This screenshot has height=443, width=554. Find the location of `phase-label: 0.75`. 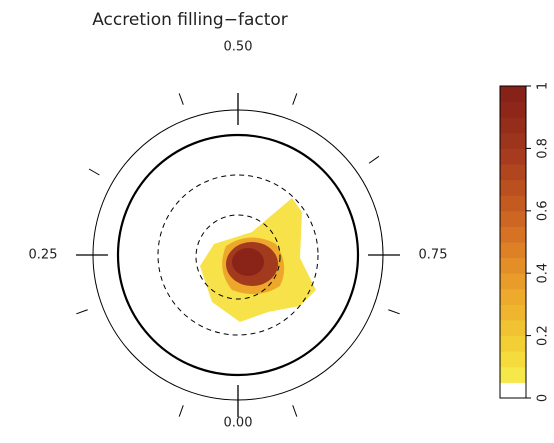

phase-label: 0.75 is located at coordinates (433, 255).